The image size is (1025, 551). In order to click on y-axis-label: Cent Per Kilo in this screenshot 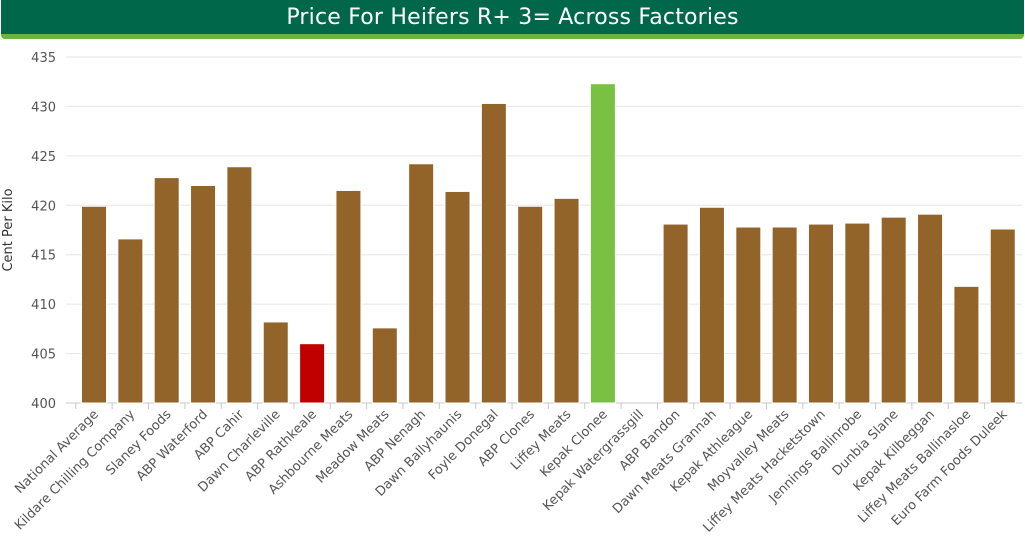, I will do `click(8, 229)`.